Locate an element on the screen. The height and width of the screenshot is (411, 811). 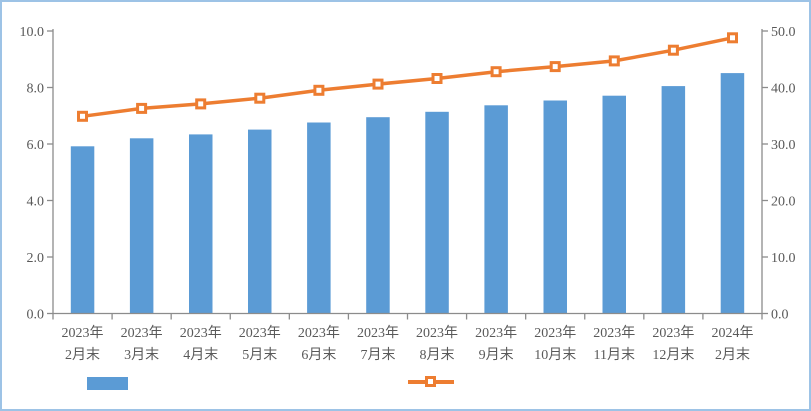
x-label-month-6: 8月末 is located at coordinates (437, 355).